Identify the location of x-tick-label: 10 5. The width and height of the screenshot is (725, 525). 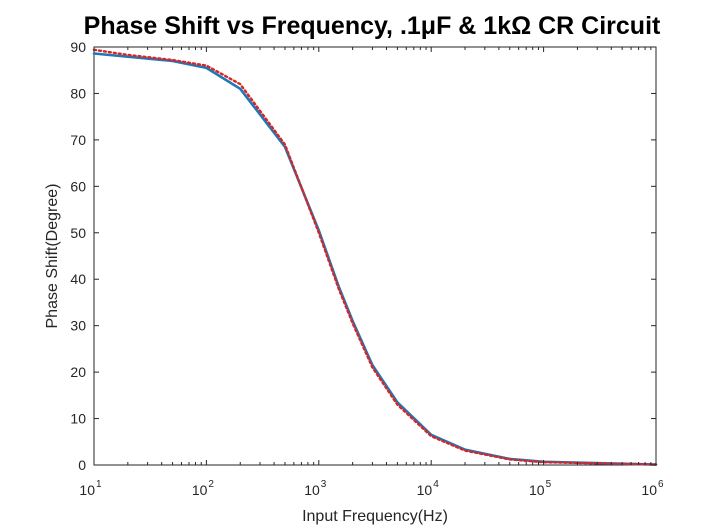
(540, 488).